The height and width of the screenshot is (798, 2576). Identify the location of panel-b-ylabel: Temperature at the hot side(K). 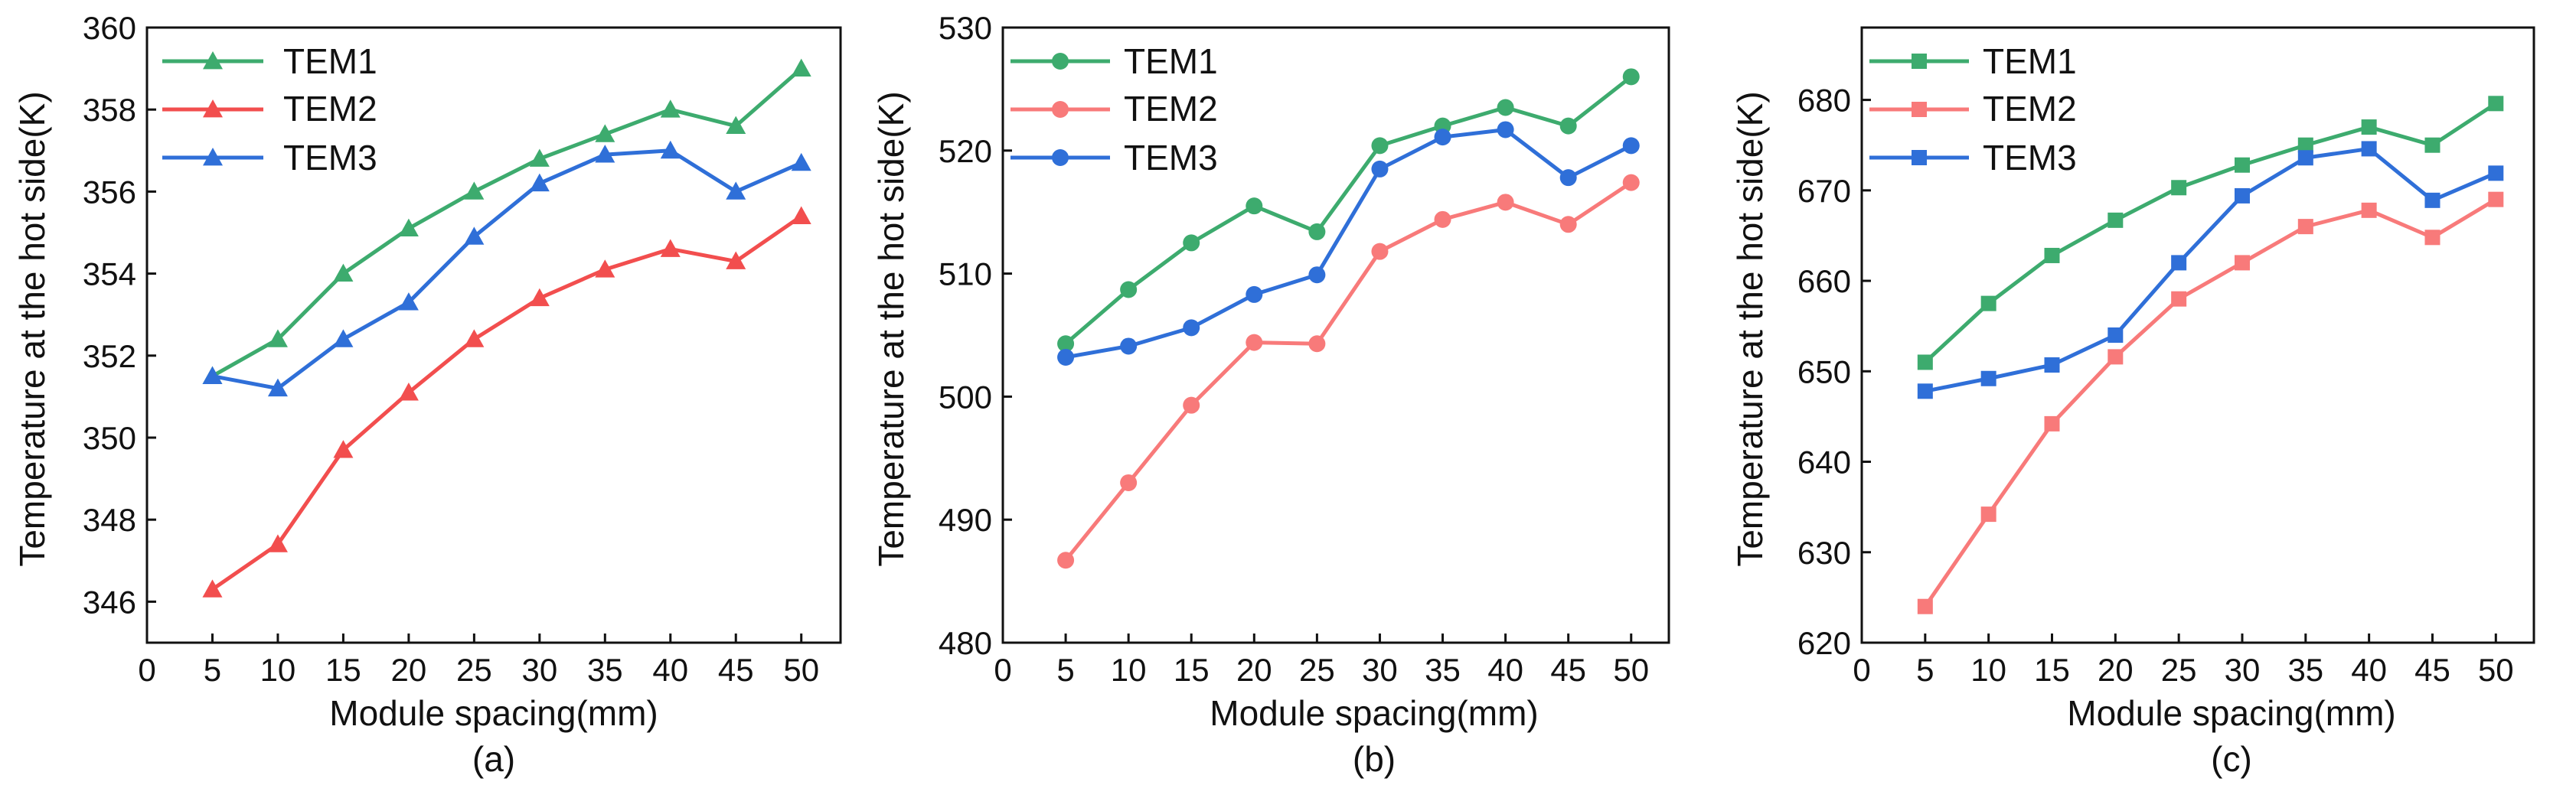
(891, 328).